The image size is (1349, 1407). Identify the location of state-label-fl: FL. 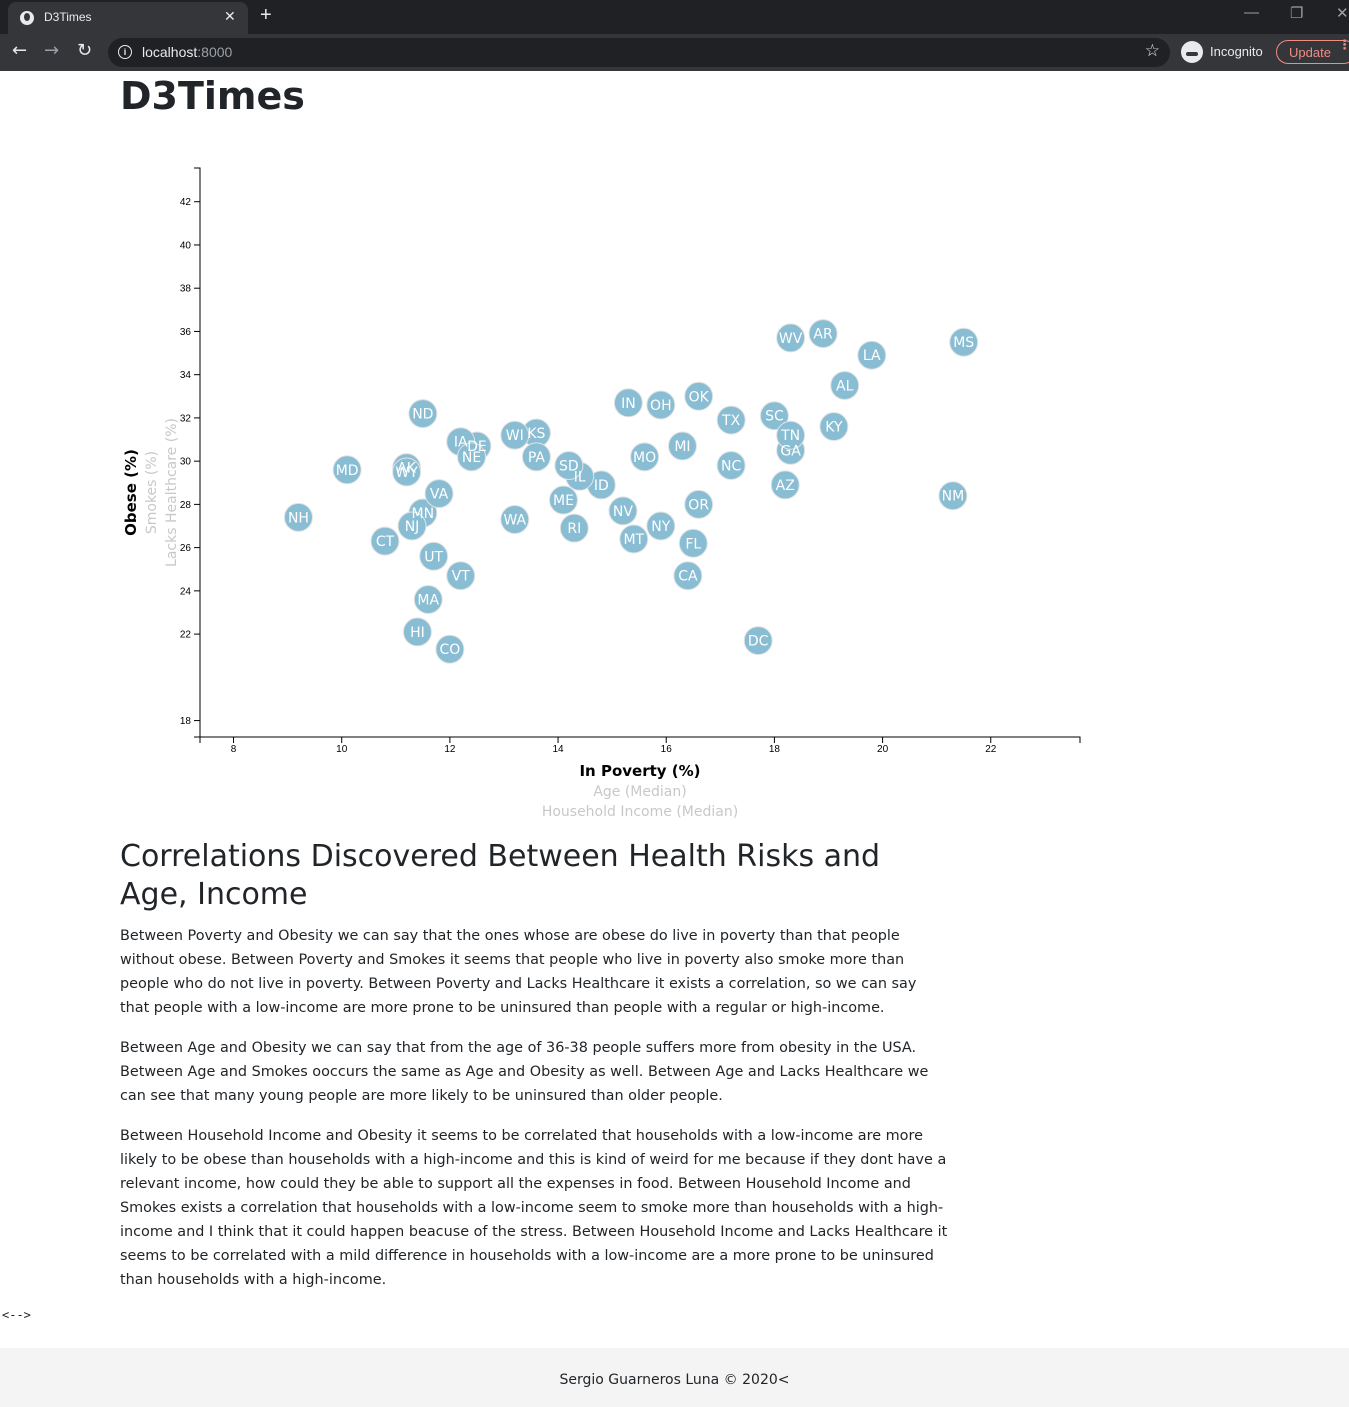
(693, 544).